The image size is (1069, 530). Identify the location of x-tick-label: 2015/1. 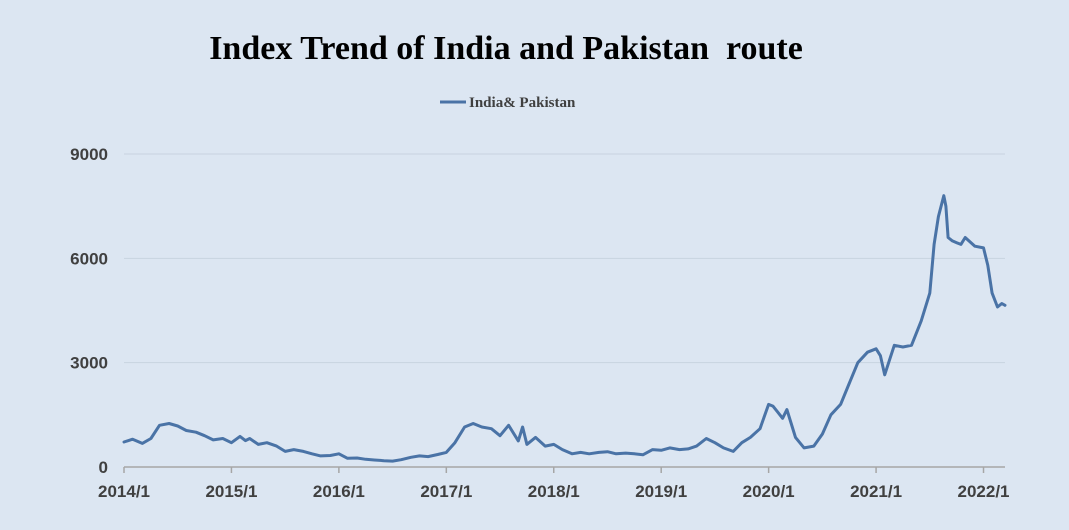
(231, 491).